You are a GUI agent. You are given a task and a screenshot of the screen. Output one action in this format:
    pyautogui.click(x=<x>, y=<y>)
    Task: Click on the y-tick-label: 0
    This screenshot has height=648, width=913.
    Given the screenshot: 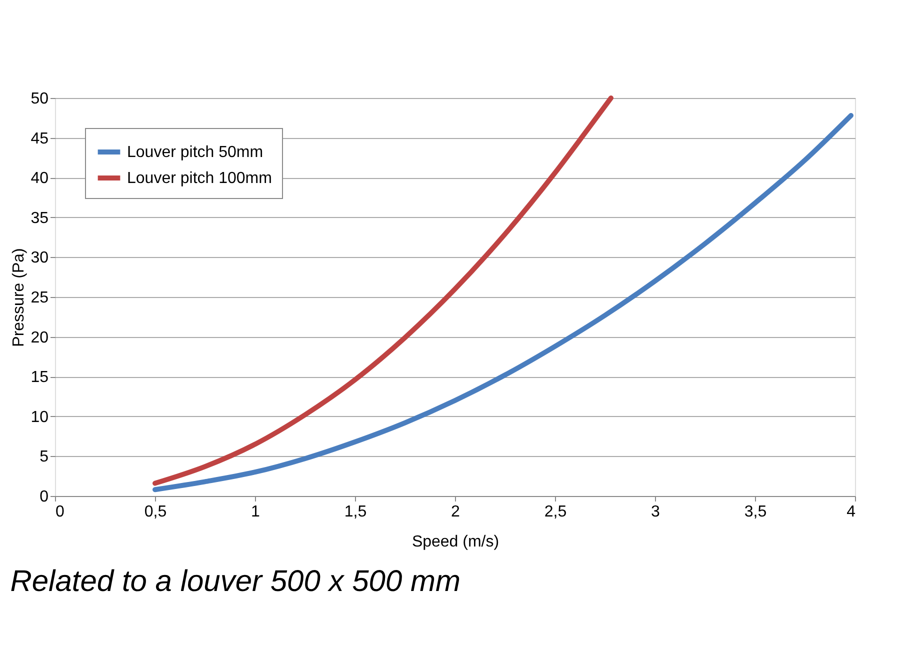 What is the action you would take?
    pyautogui.click(x=44, y=497)
    